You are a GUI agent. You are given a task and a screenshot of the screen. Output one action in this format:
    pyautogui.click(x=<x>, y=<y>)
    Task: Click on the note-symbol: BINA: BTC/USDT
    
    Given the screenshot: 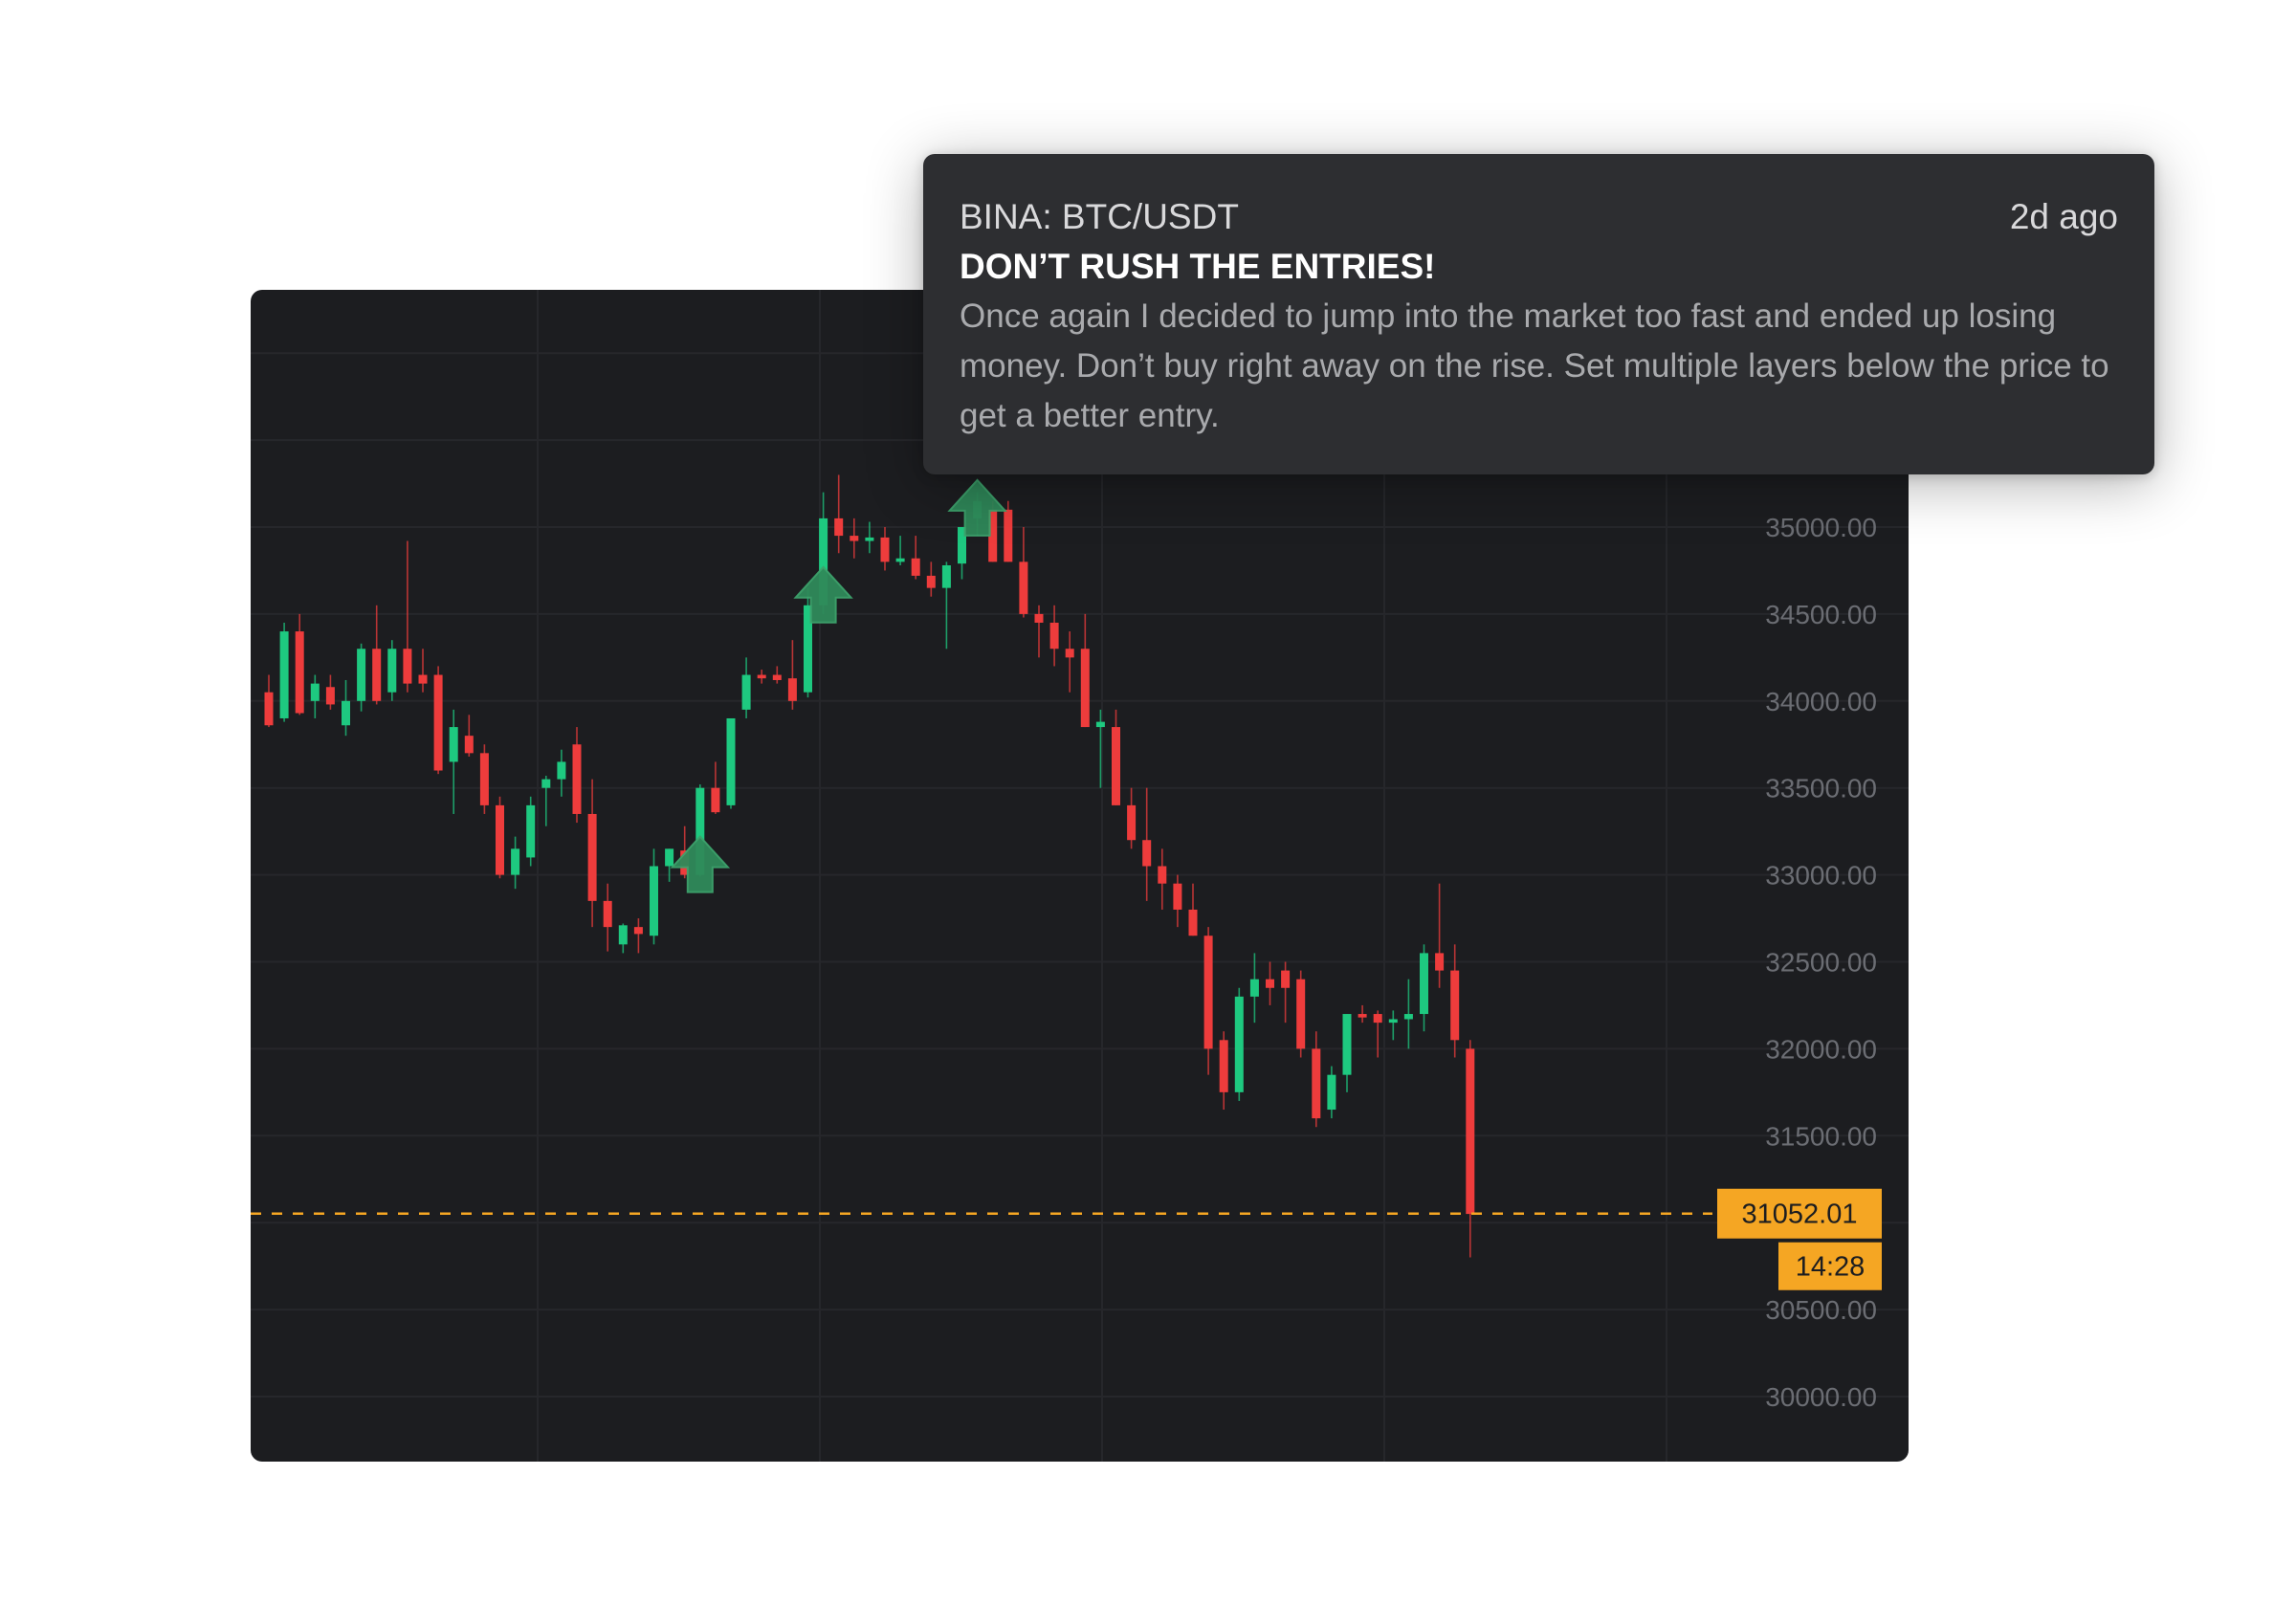 What is the action you would take?
    pyautogui.click(x=1099, y=216)
    